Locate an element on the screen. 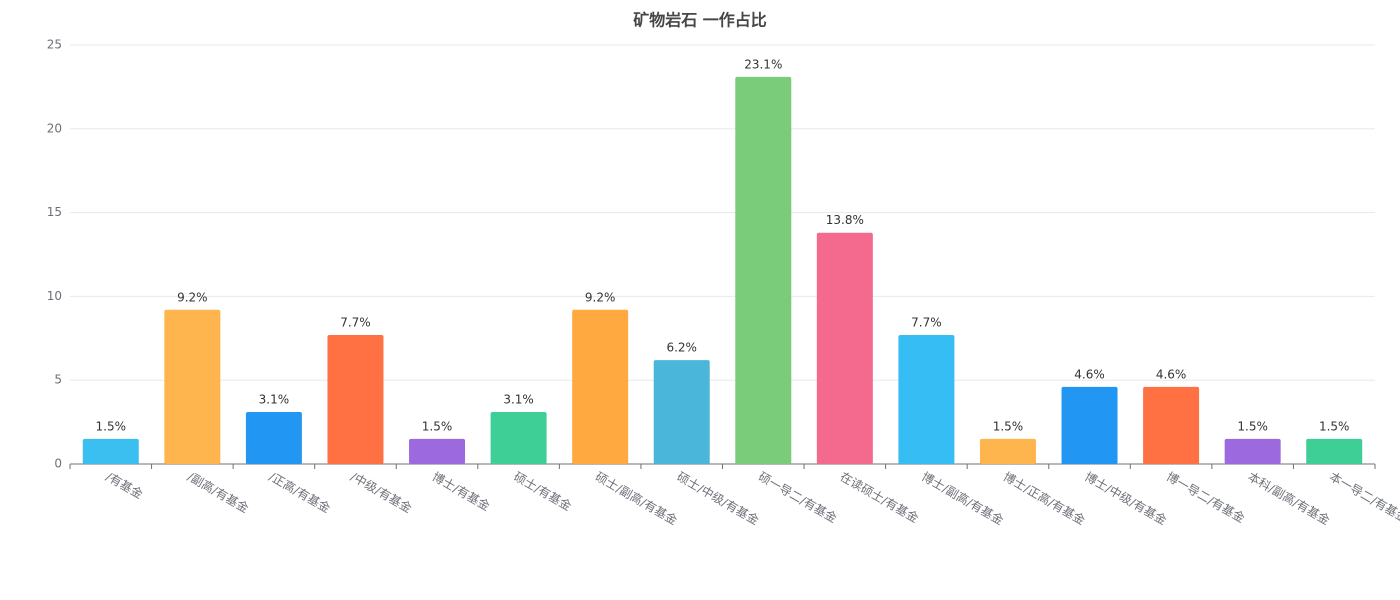 This screenshot has width=1400, height=600. value-label: 13.8% is located at coordinates (845, 220).